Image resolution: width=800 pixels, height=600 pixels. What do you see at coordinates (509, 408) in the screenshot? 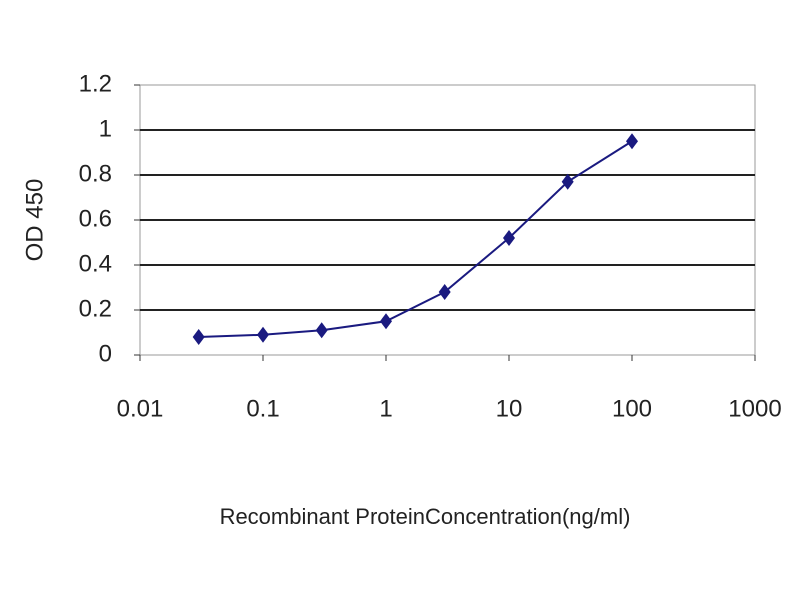
I see `x-tick-label: 10` at bounding box center [509, 408].